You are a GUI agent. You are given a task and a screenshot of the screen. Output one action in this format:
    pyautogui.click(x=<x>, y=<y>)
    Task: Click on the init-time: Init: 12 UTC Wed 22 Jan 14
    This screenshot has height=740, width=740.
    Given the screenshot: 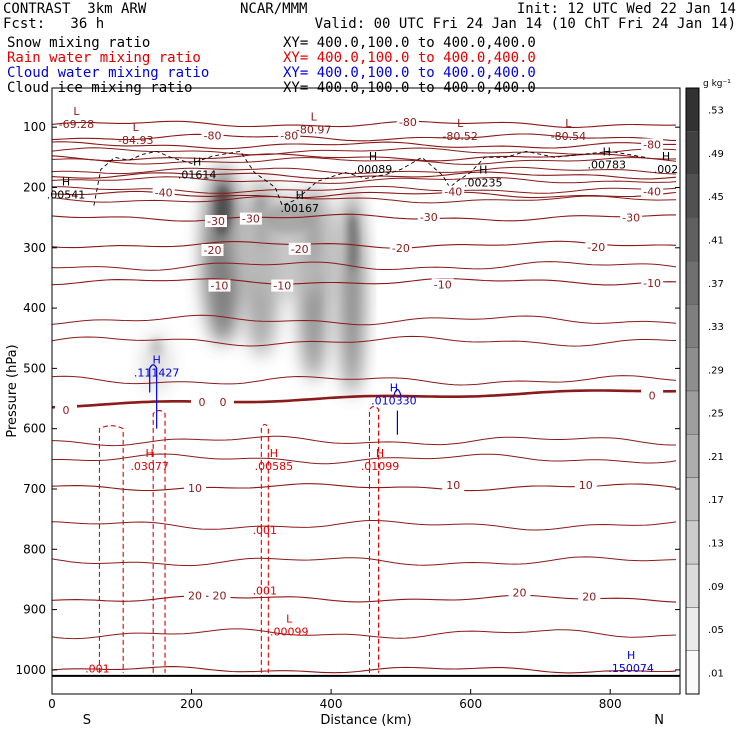 What is the action you would take?
    pyautogui.click(x=626, y=9)
    